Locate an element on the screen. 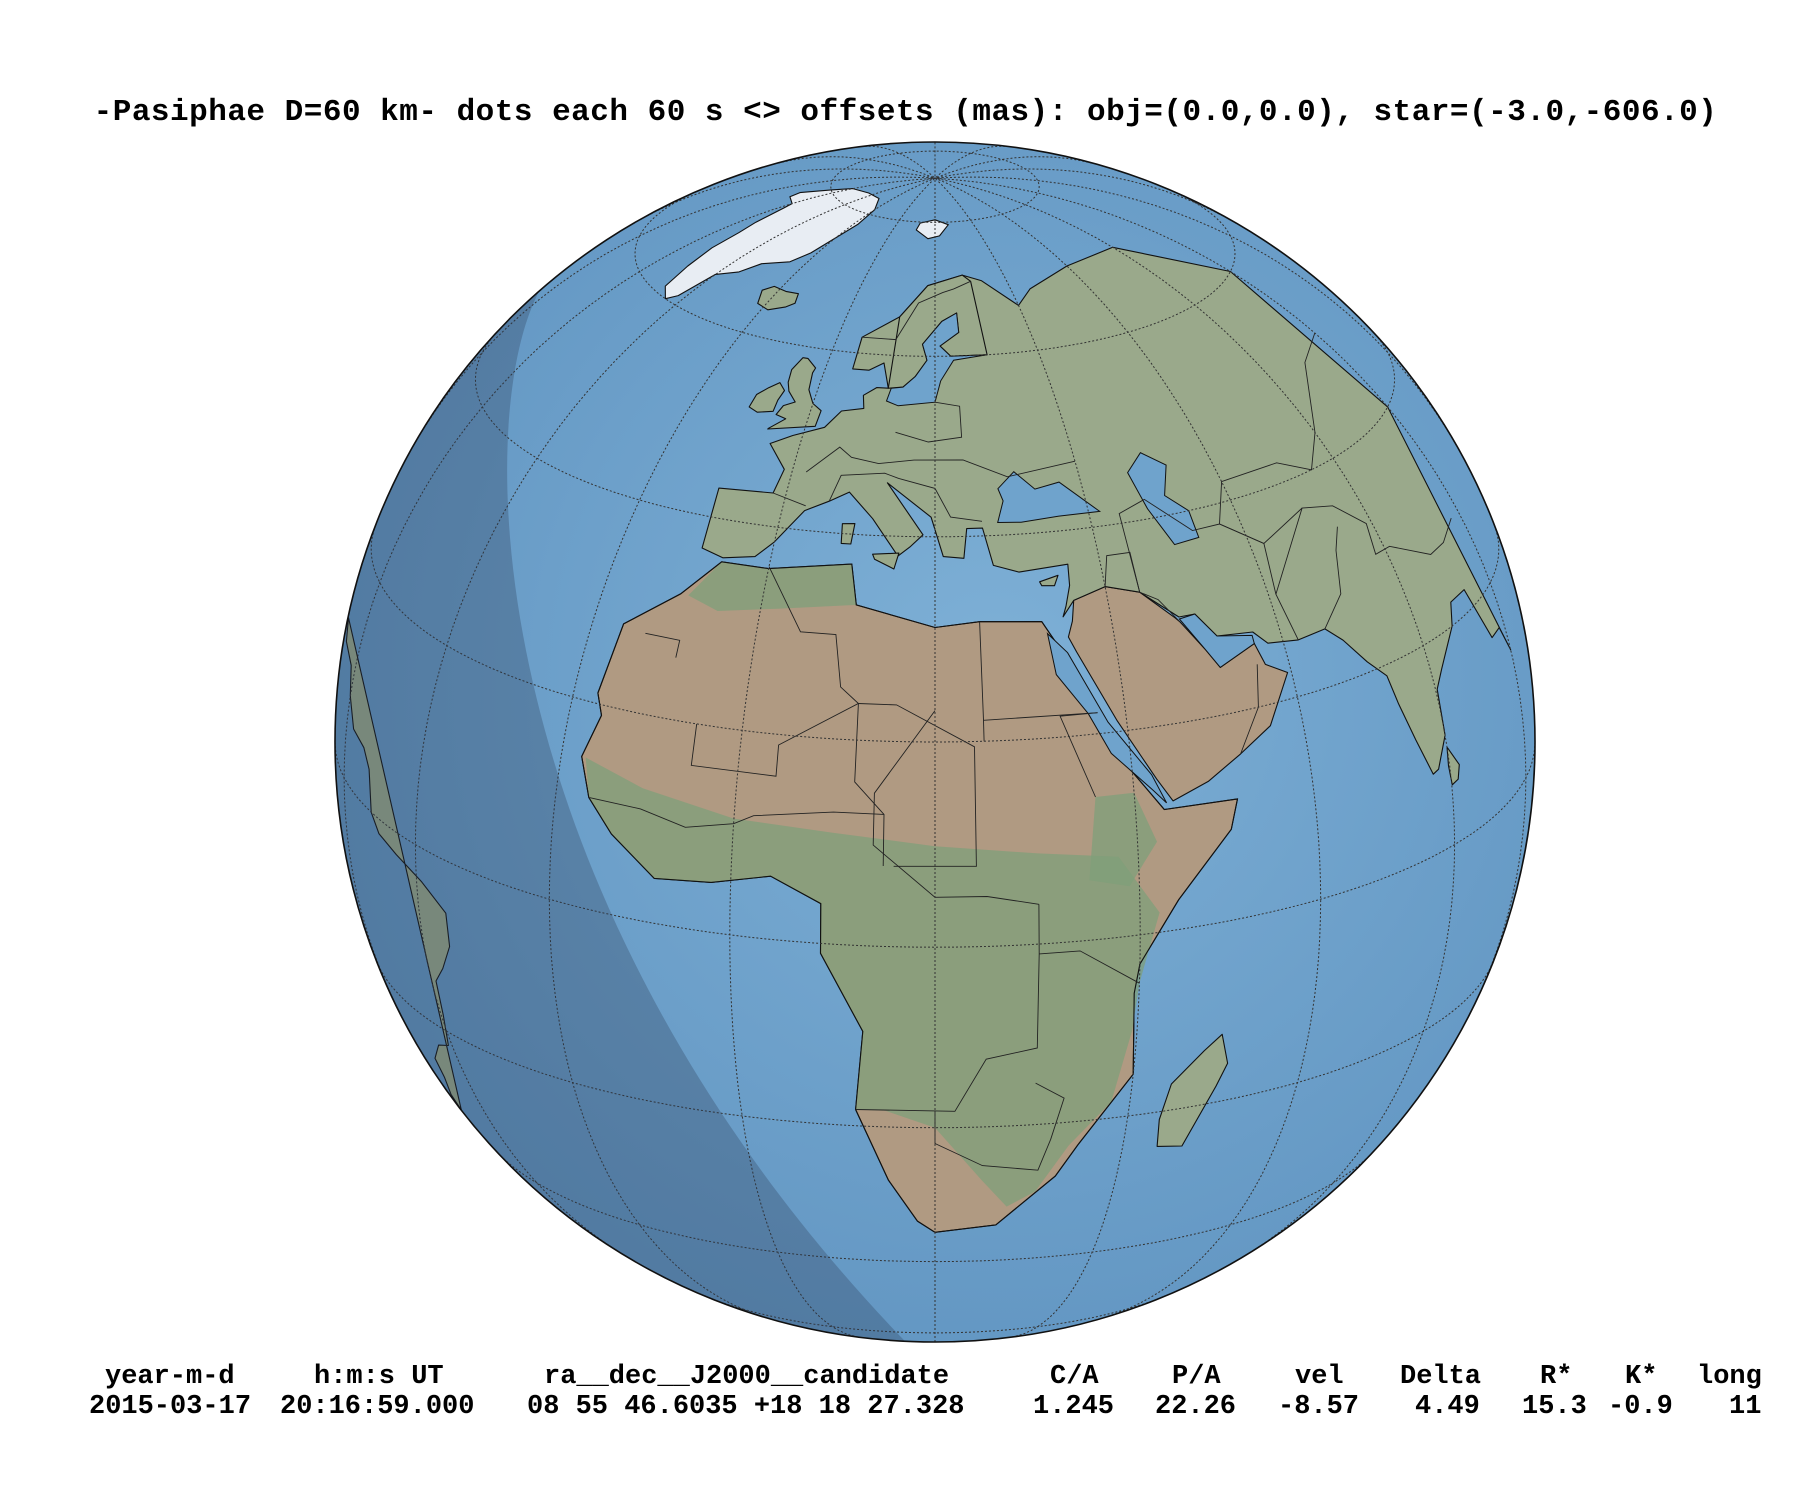 Image resolution: width=1811 pixels, height=1496 pixels. header-pa: P/A is located at coordinates (1196, 1377).